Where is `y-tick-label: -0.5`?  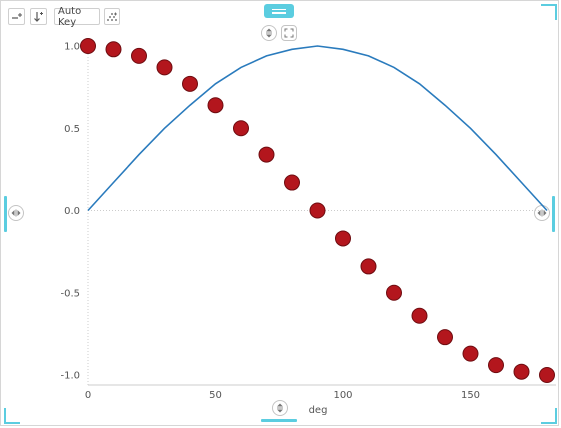
y-tick-label: -0.5 is located at coordinates (70, 293).